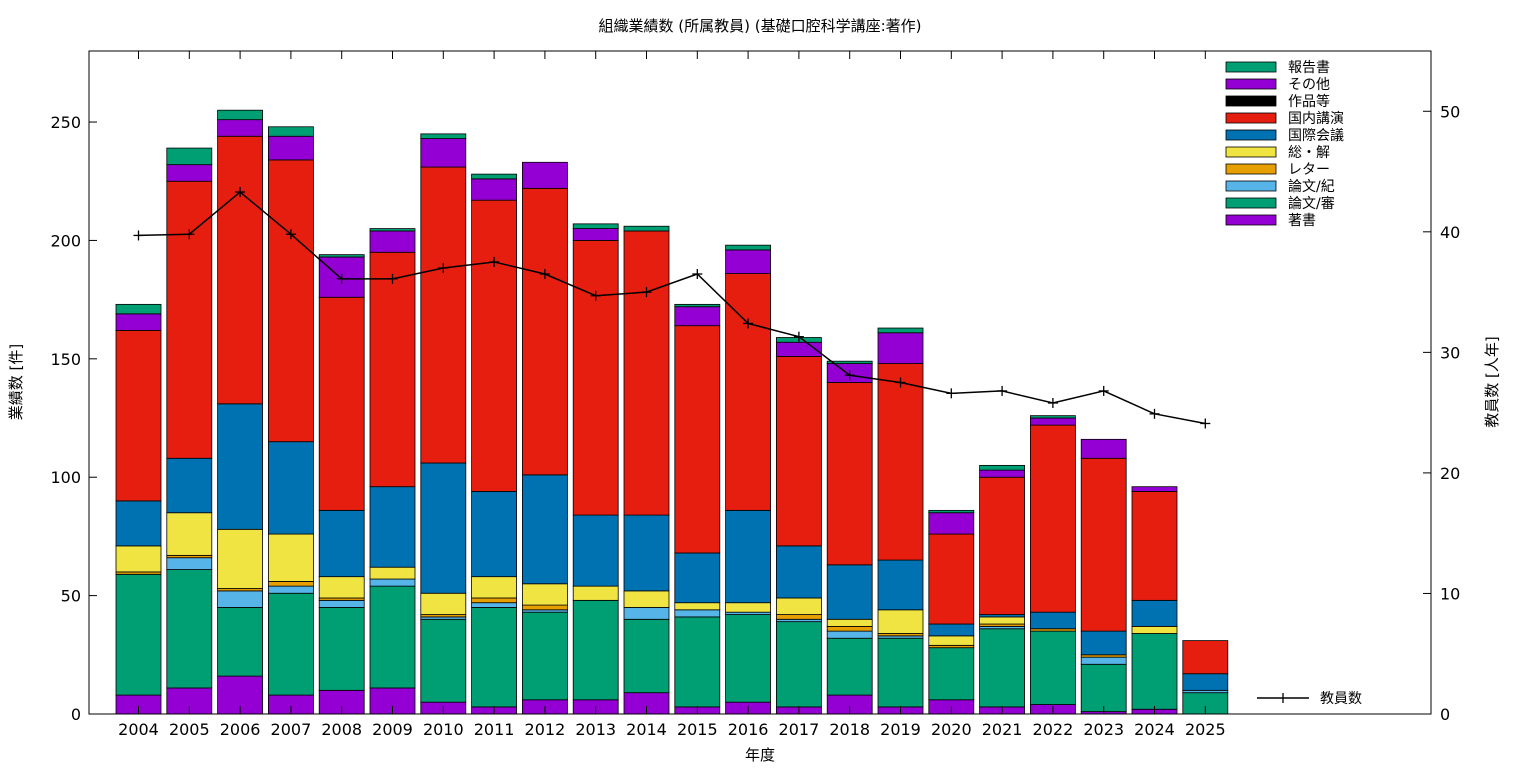 The image size is (1536, 768). Describe the element at coordinates (1309, 699) in the screenshot. I see `legend-item-line: 教員数` at that location.